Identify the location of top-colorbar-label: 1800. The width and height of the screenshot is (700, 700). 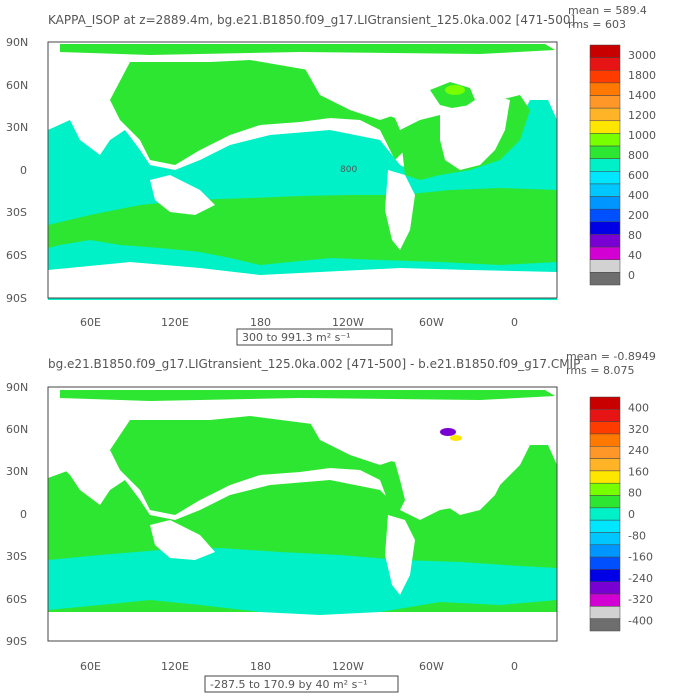
(642, 75).